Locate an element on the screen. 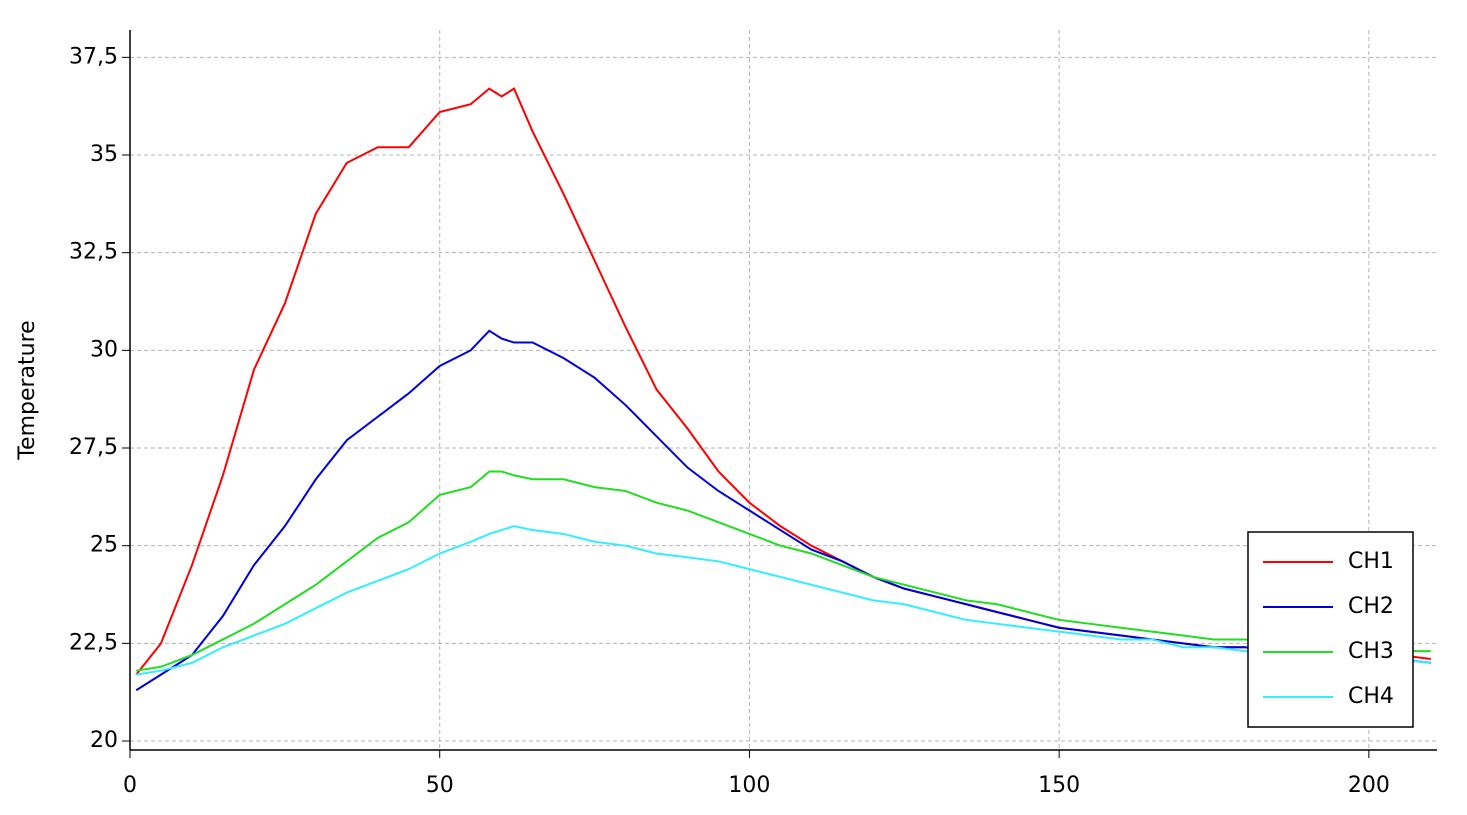  y-axis-label: Temperature is located at coordinates (27, 390).